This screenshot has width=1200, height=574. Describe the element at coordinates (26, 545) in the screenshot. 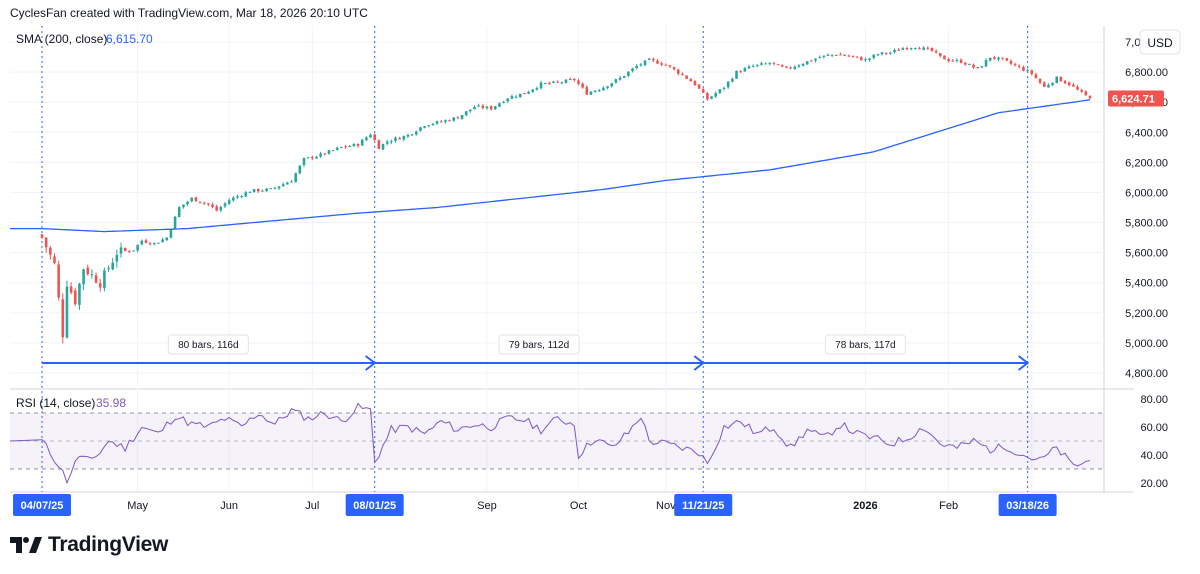

I see `tradingview-logo-icon` at that location.